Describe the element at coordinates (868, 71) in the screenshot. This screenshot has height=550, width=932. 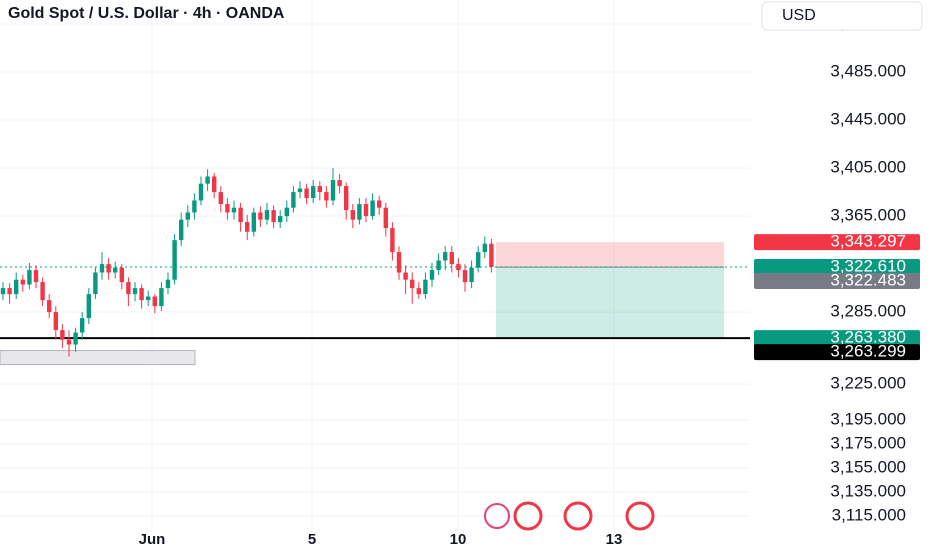
I see `y-tick-label: 3,485.000` at that location.